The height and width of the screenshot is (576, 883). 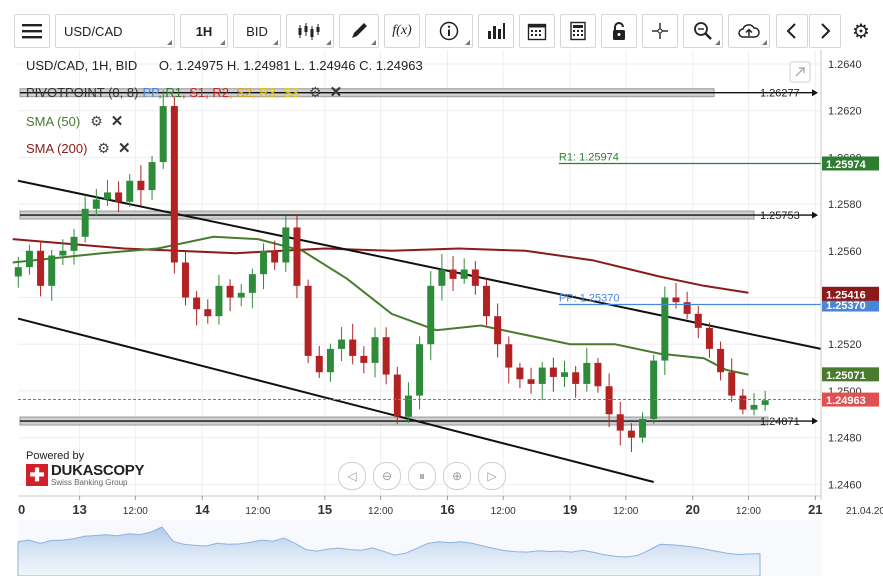 What do you see at coordinates (864, 511) in the screenshot?
I see `time-tick-label: 21.04.2021` at bounding box center [864, 511].